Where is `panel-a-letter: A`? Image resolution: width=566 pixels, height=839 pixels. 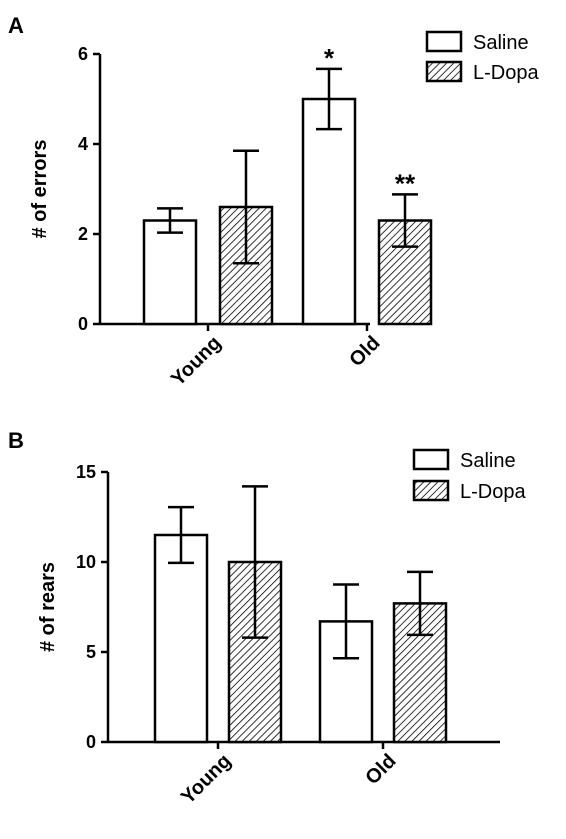
panel-a-letter: A is located at coordinates (16, 25).